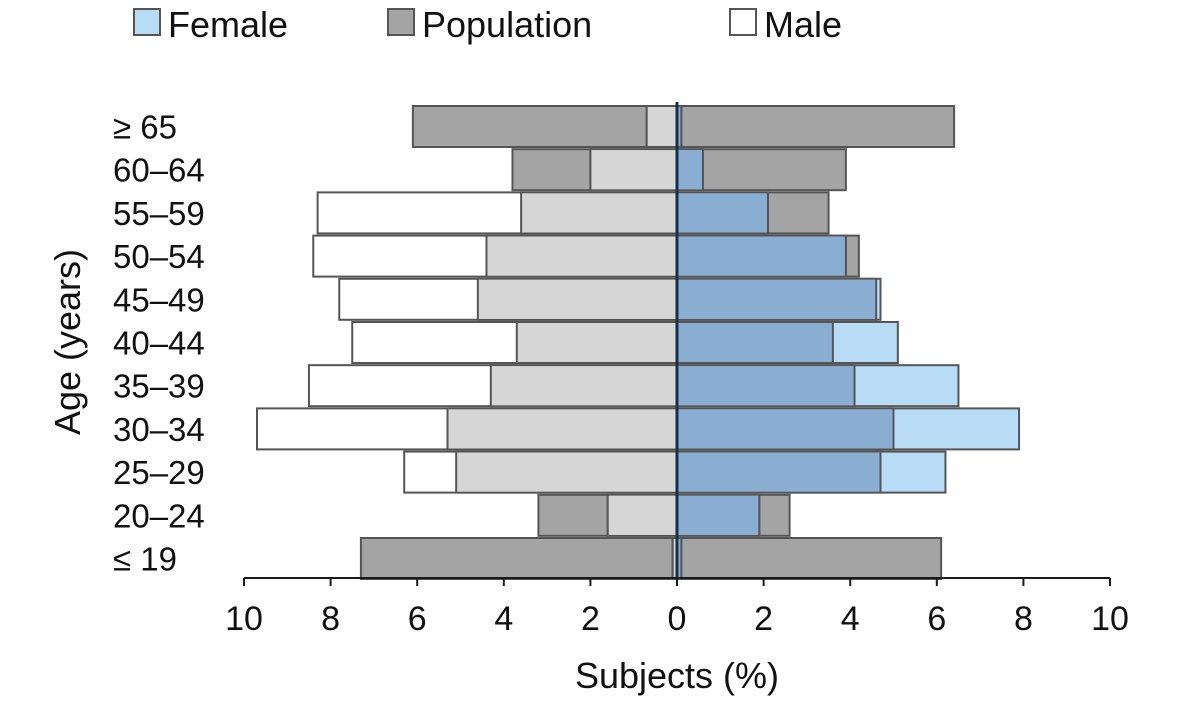 The image size is (1181, 704). Describe the element at coordinates (1023, 619) in the screenshot. I see `x-tick-label-9: 8` at that location.